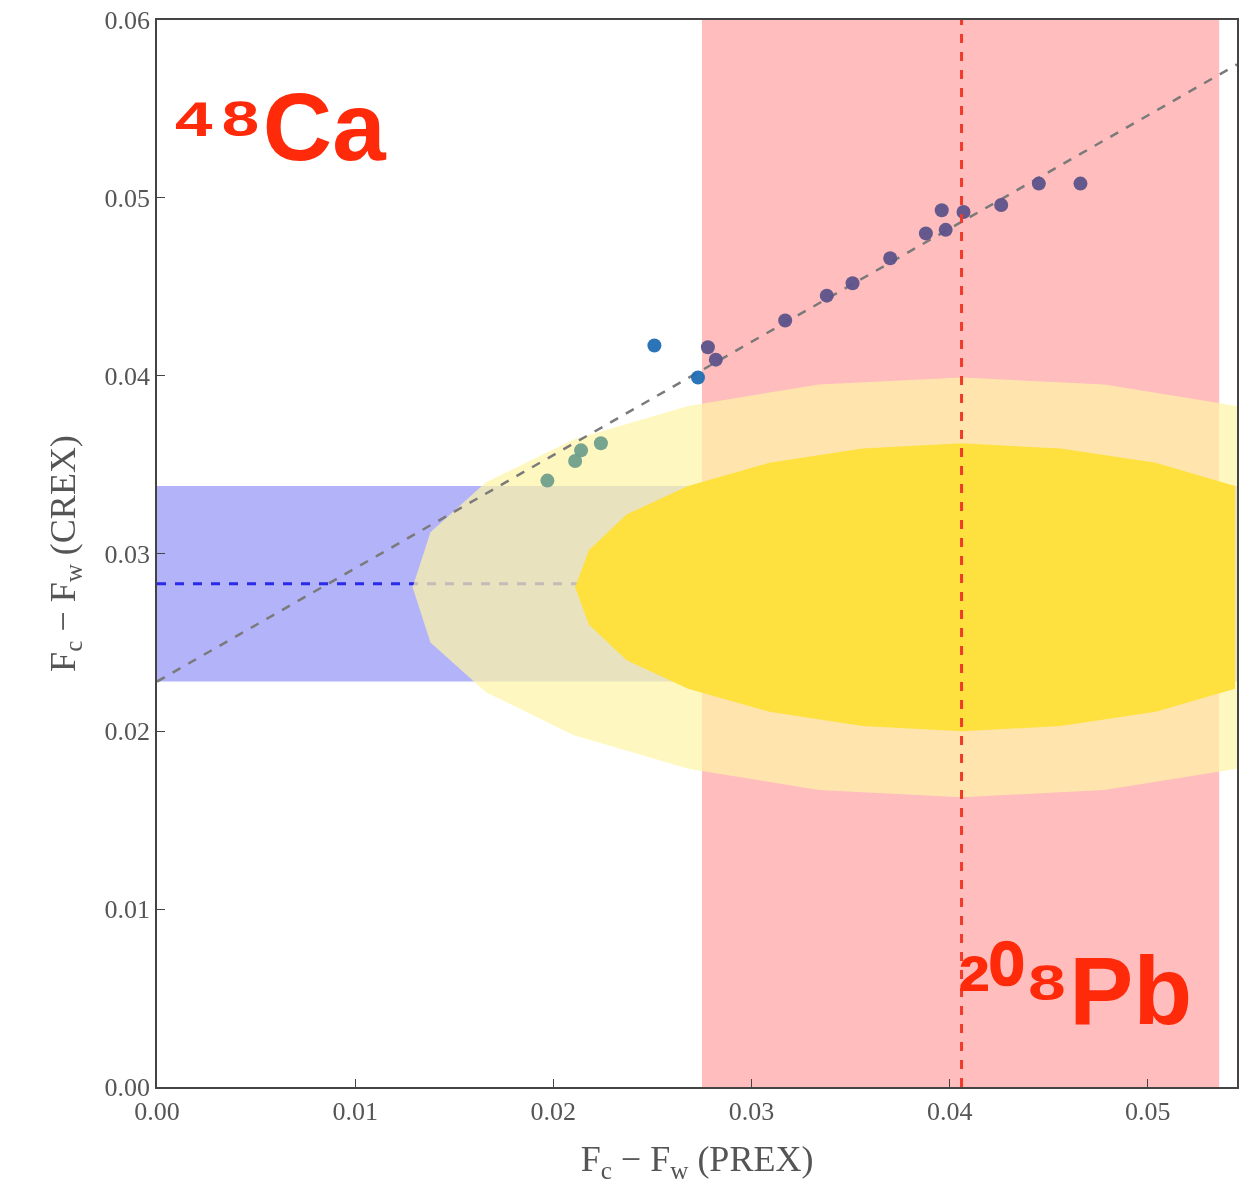  What do you see at coordinates (127, 732) in the screenshot?
I see `y-tick-label: 0.02` at bounding box center [127, 732].